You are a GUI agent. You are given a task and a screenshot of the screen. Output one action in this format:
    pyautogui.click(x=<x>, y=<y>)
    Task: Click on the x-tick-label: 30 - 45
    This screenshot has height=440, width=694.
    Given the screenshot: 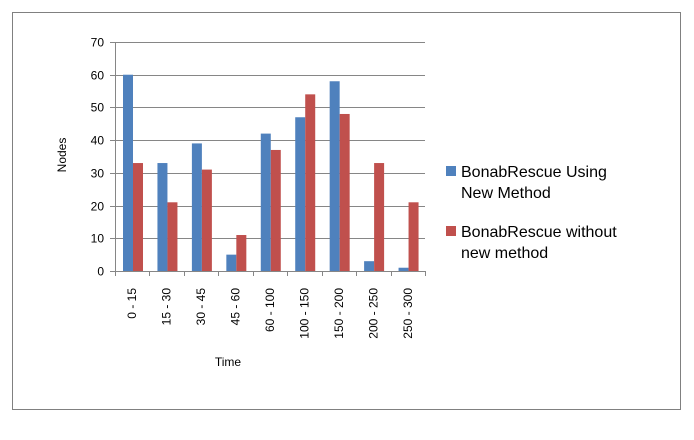 What is the action you would take?
    pyautogui.click(x=201, y=307)
    